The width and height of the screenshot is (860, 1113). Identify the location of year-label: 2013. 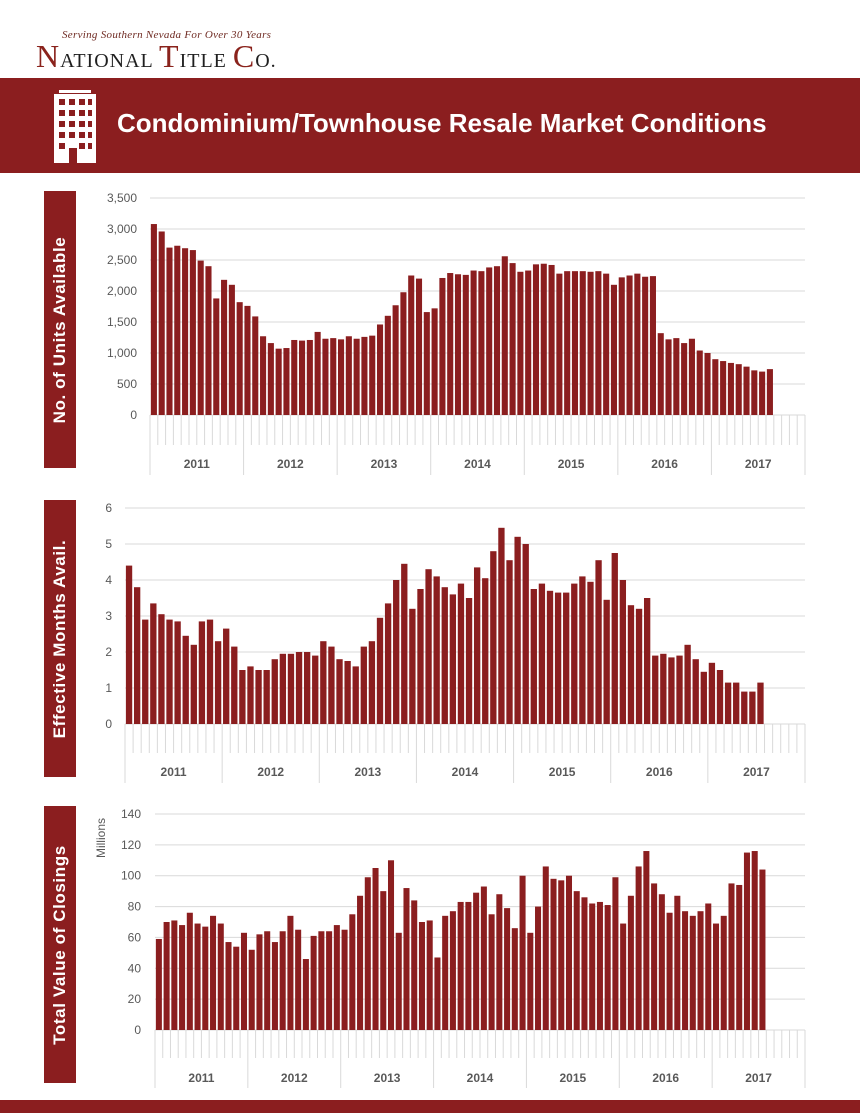
(384, 464).